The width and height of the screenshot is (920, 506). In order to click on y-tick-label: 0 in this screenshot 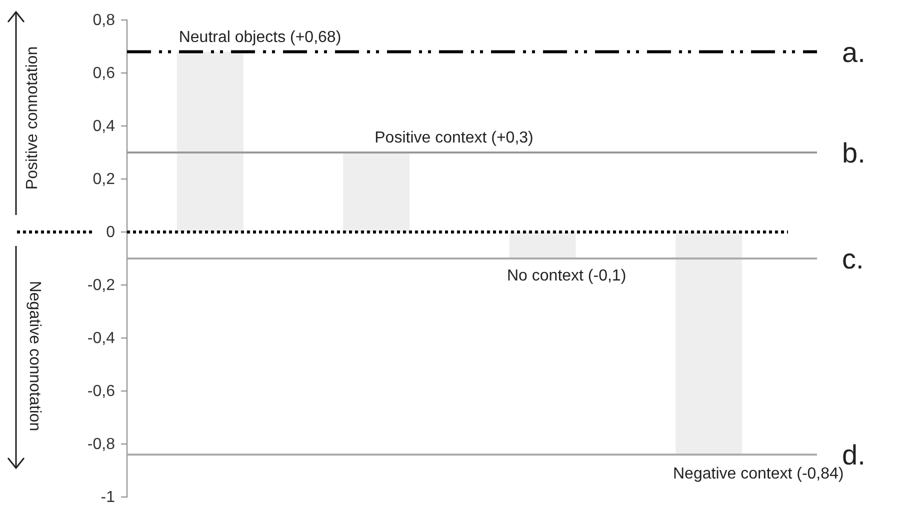, I will do `click(111, 233)`.